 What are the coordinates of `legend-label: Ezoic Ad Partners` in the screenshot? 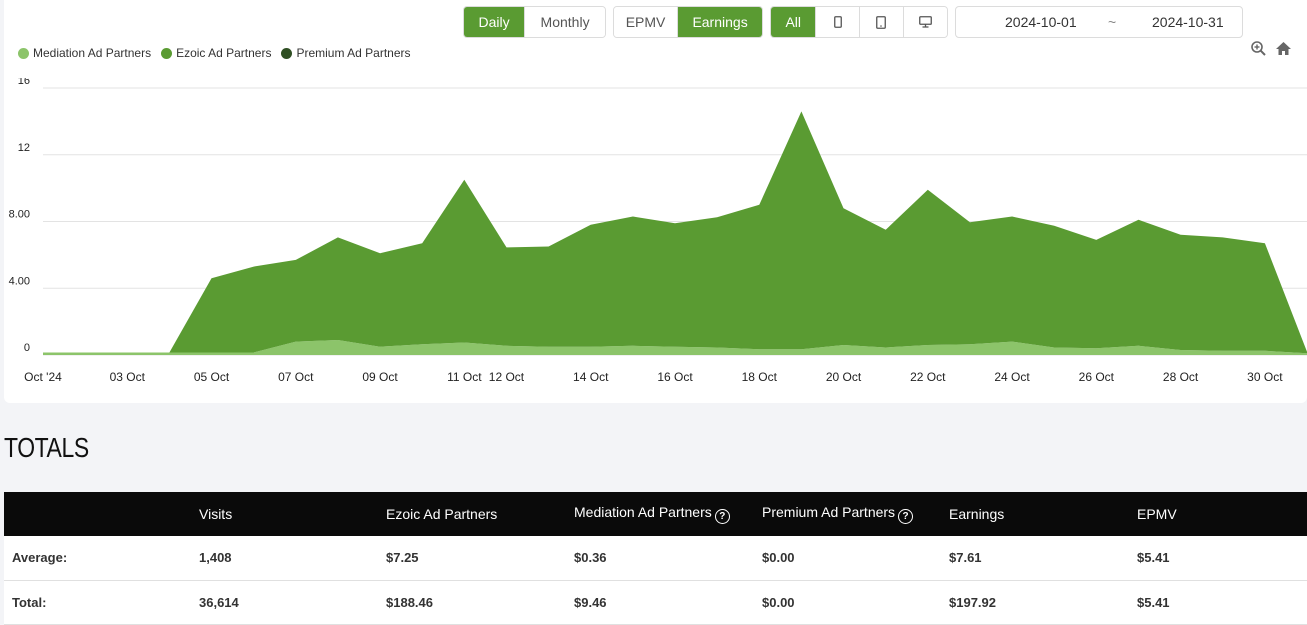 It's located at (224, 53).